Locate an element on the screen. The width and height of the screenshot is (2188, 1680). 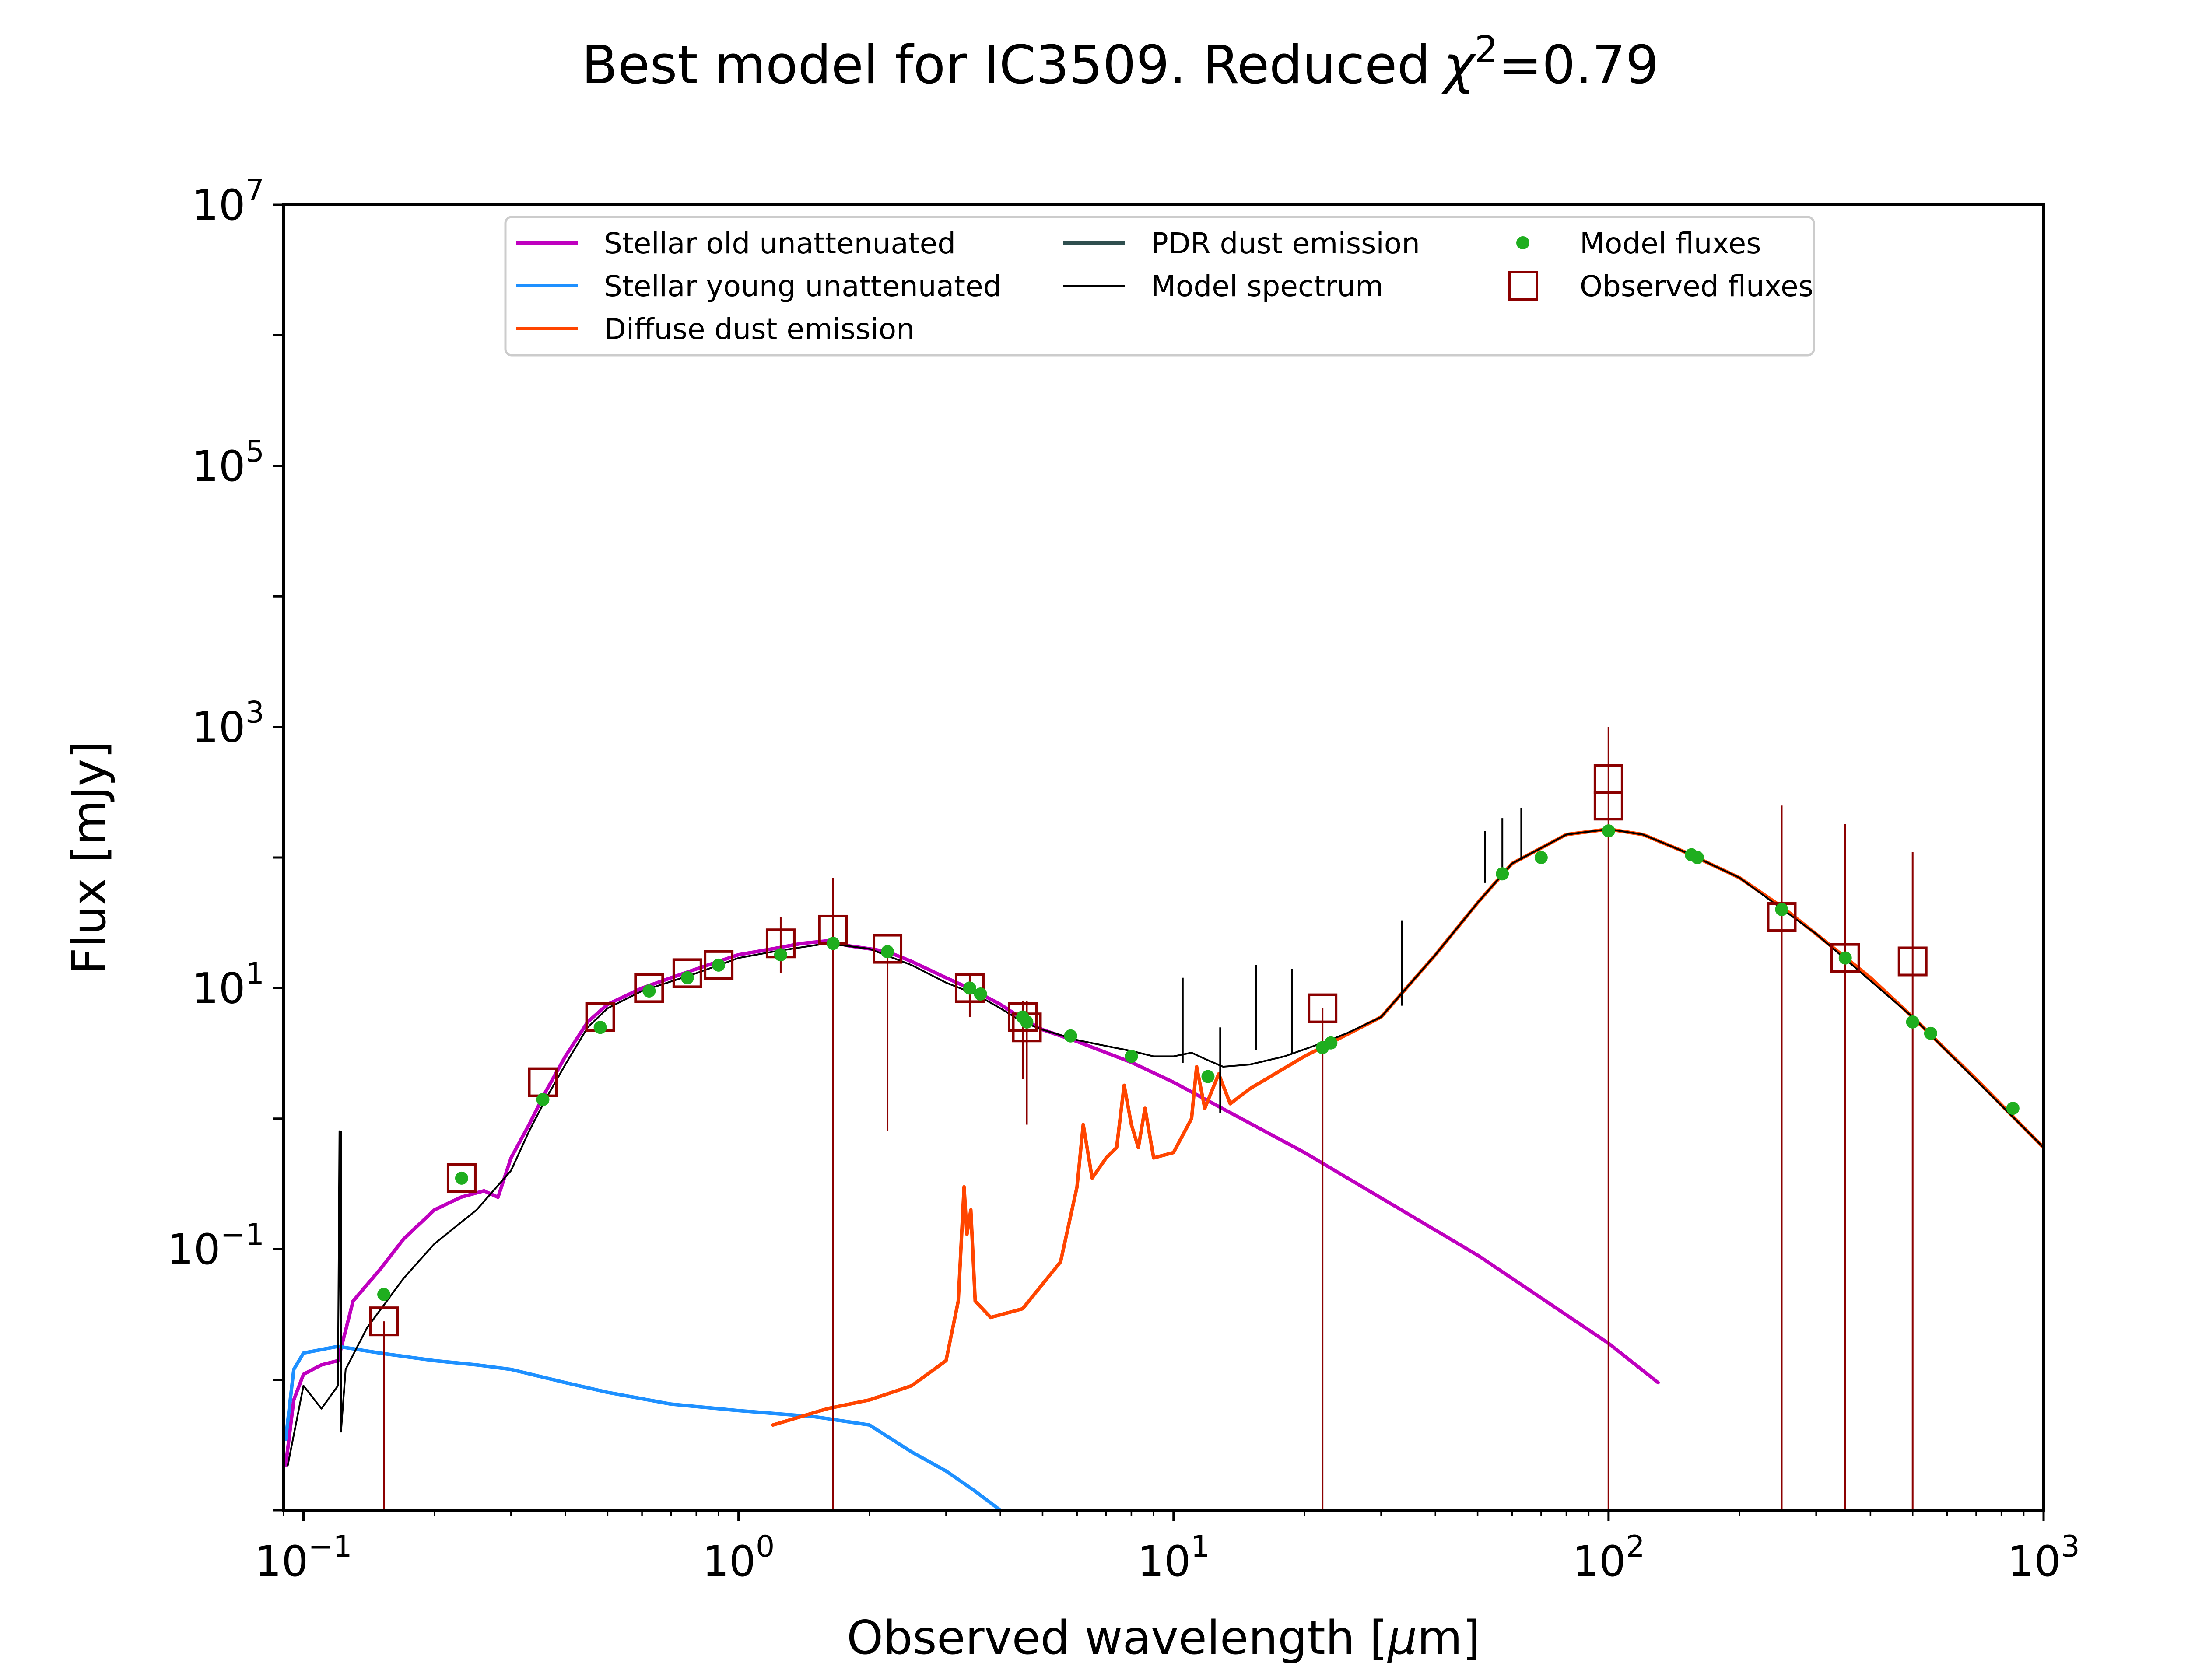
legend-label-model-spectrum: Model spectrum is located at coordinates (1267, 286).